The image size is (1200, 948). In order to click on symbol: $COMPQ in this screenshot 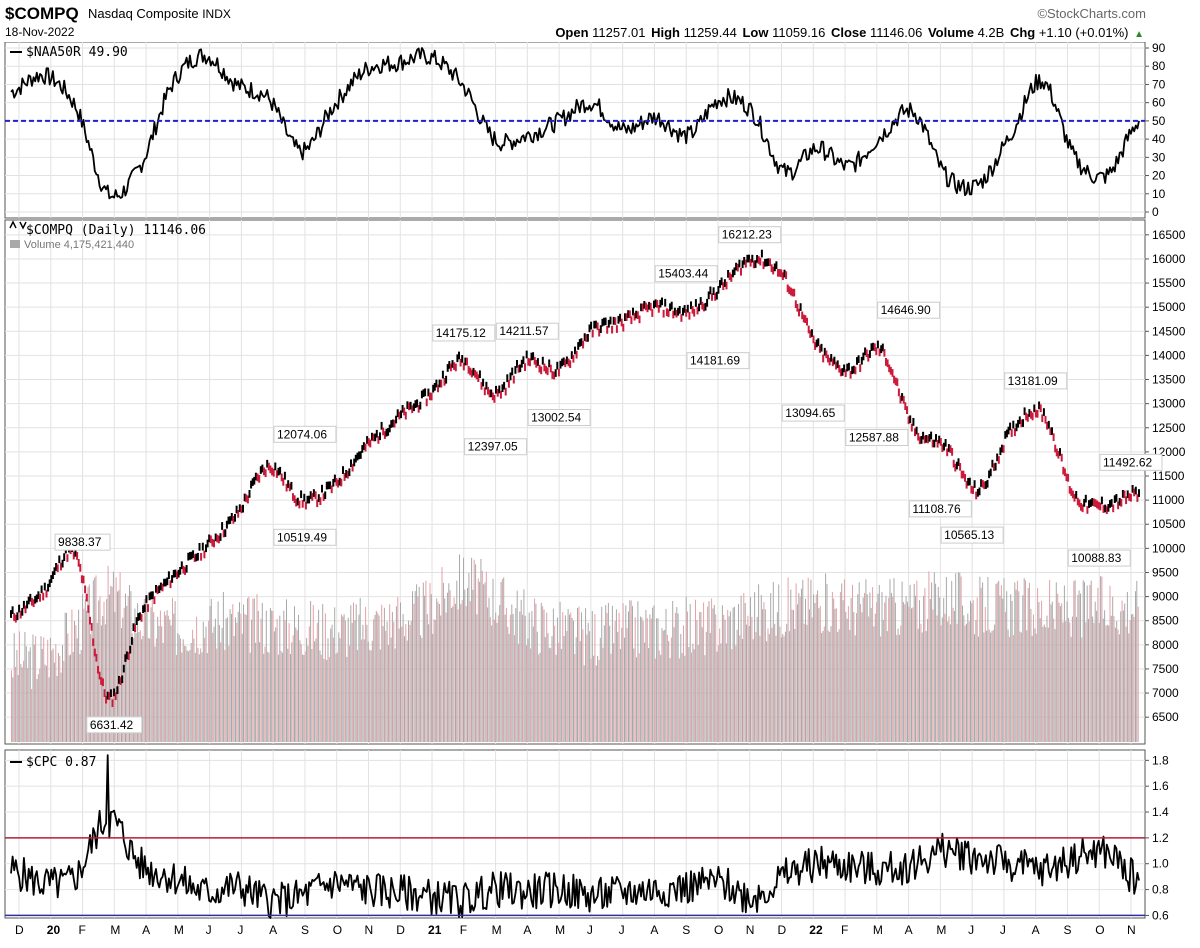, I will do `click(42, 13)`.